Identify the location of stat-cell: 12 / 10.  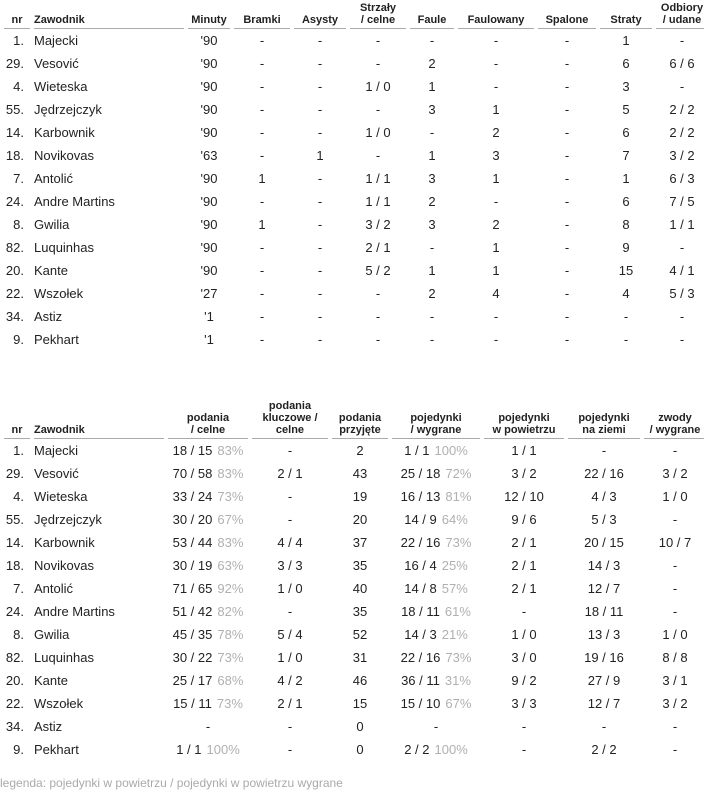
(524, 496).